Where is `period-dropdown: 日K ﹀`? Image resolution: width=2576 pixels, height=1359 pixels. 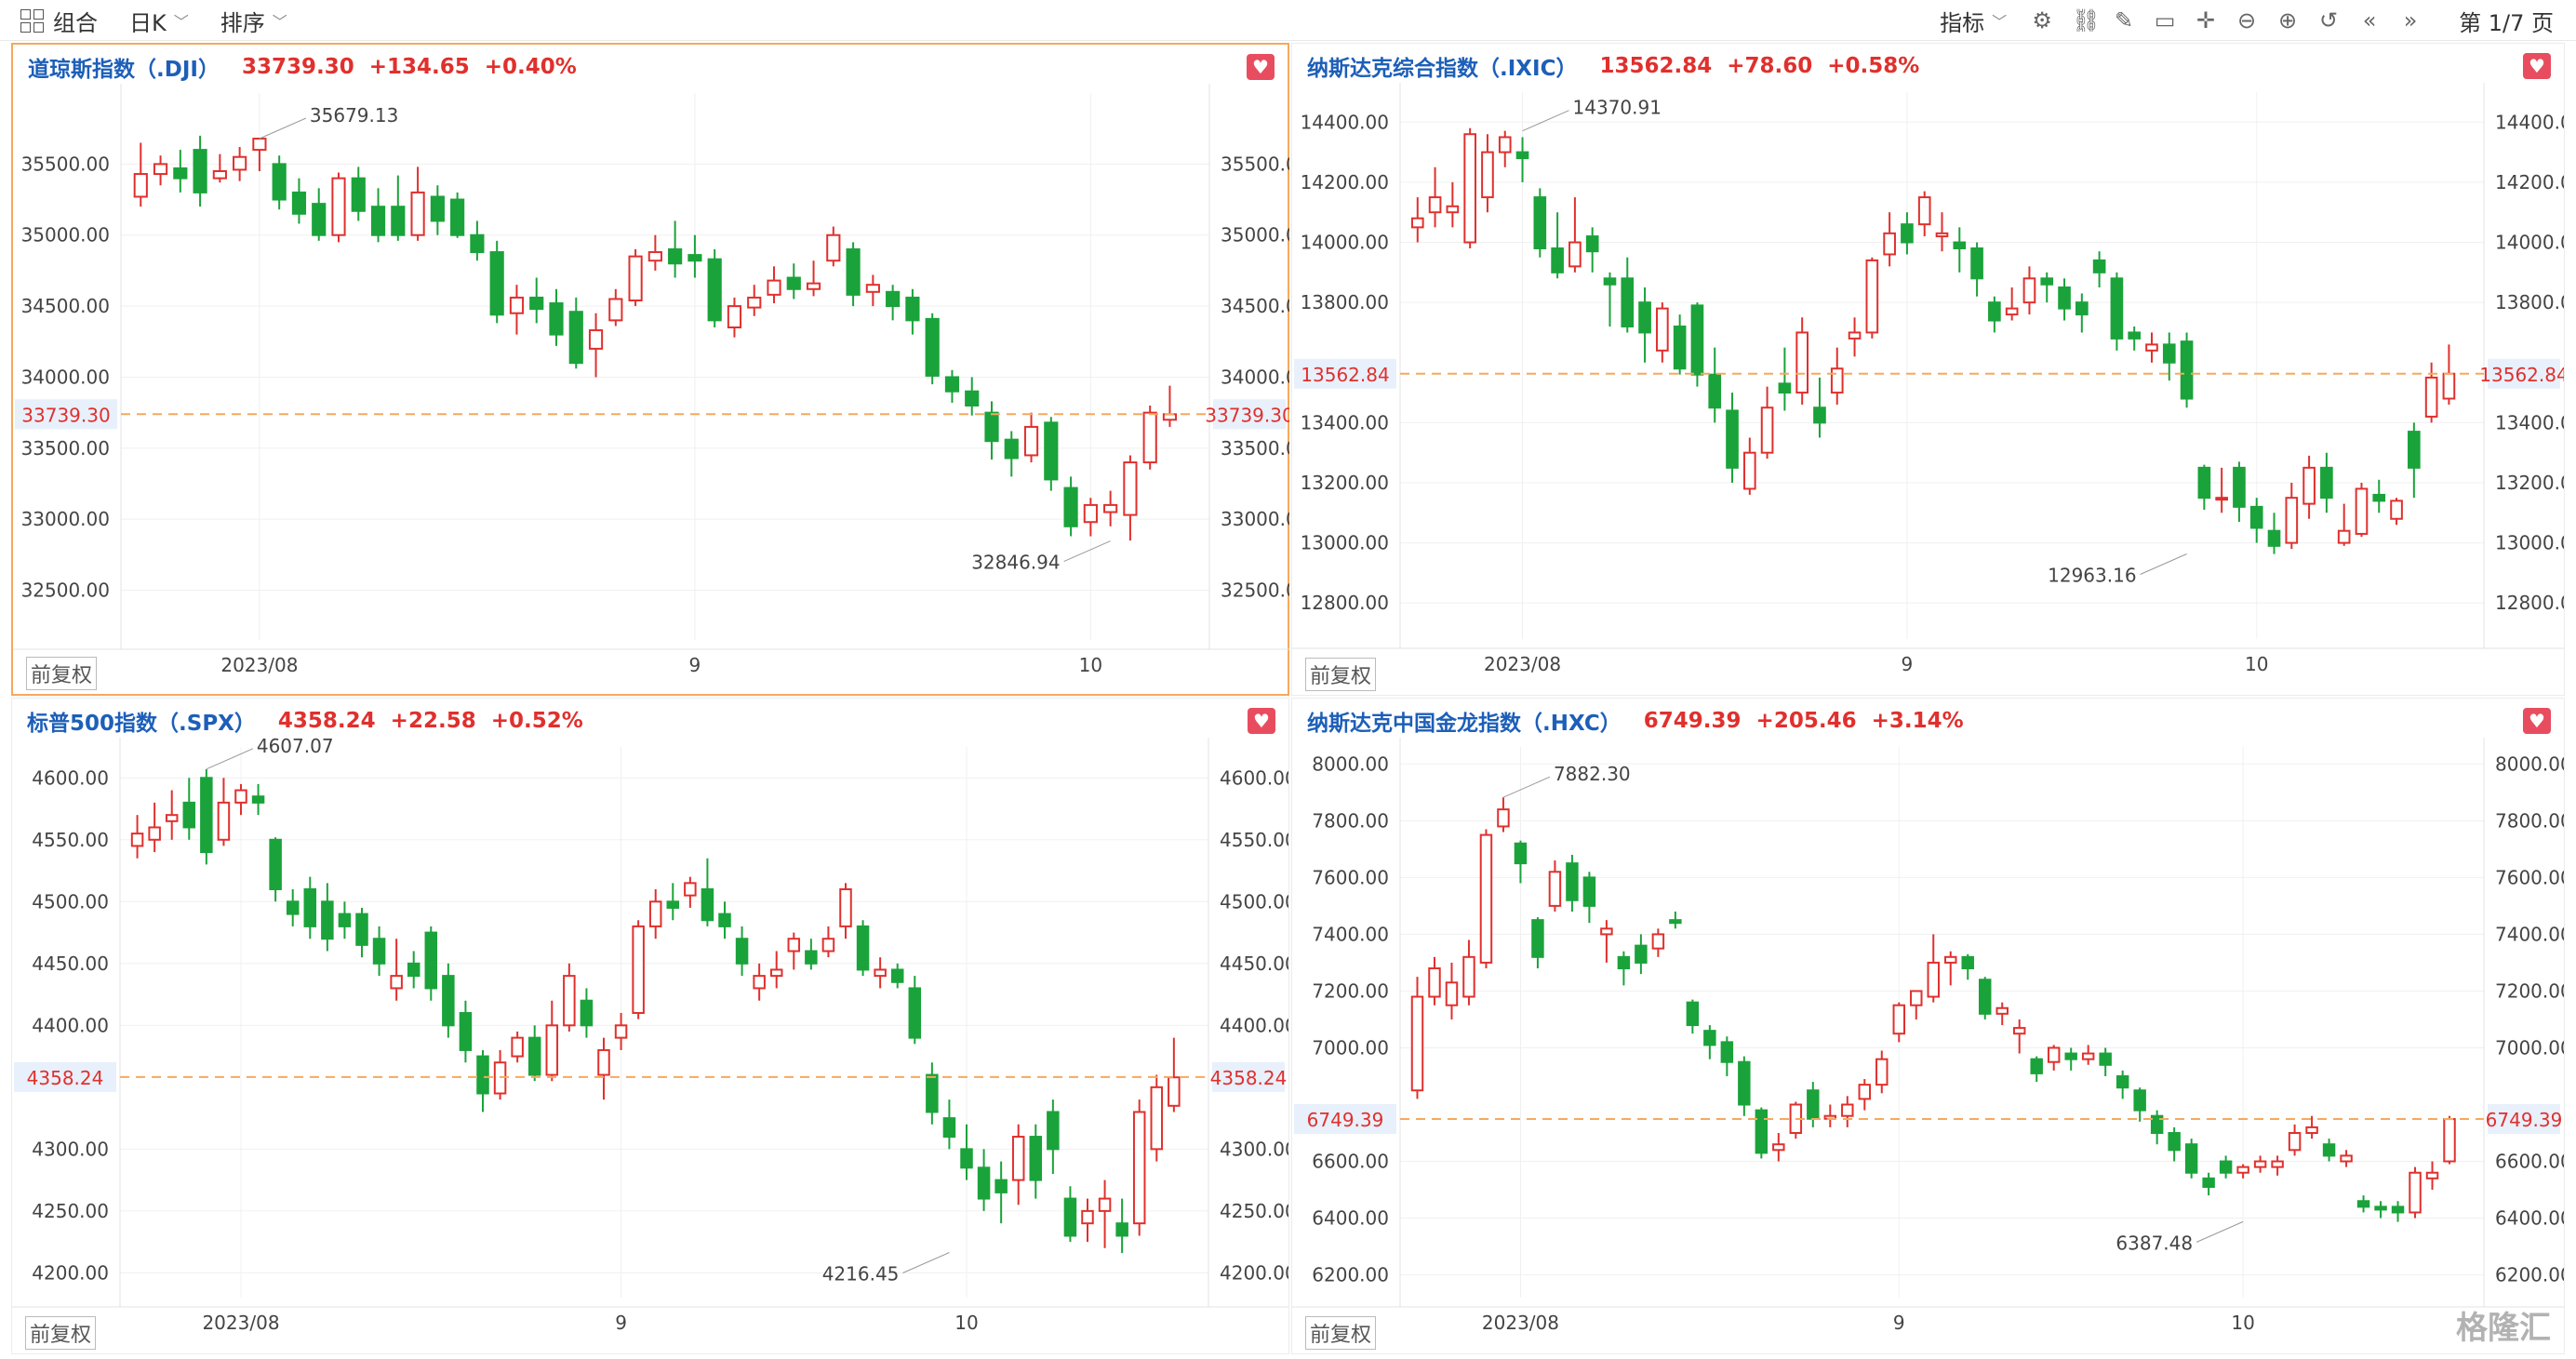
period-dropdown: 日K ﹀ is located at coordinates (159, 21).